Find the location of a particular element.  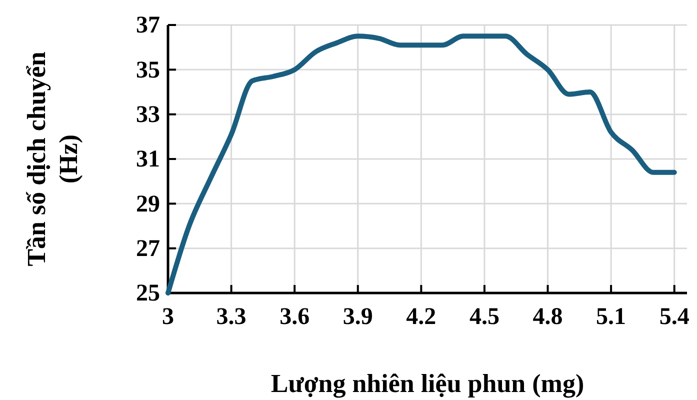

x-tick-label: 4.2 is located at coordinates (421, 317).